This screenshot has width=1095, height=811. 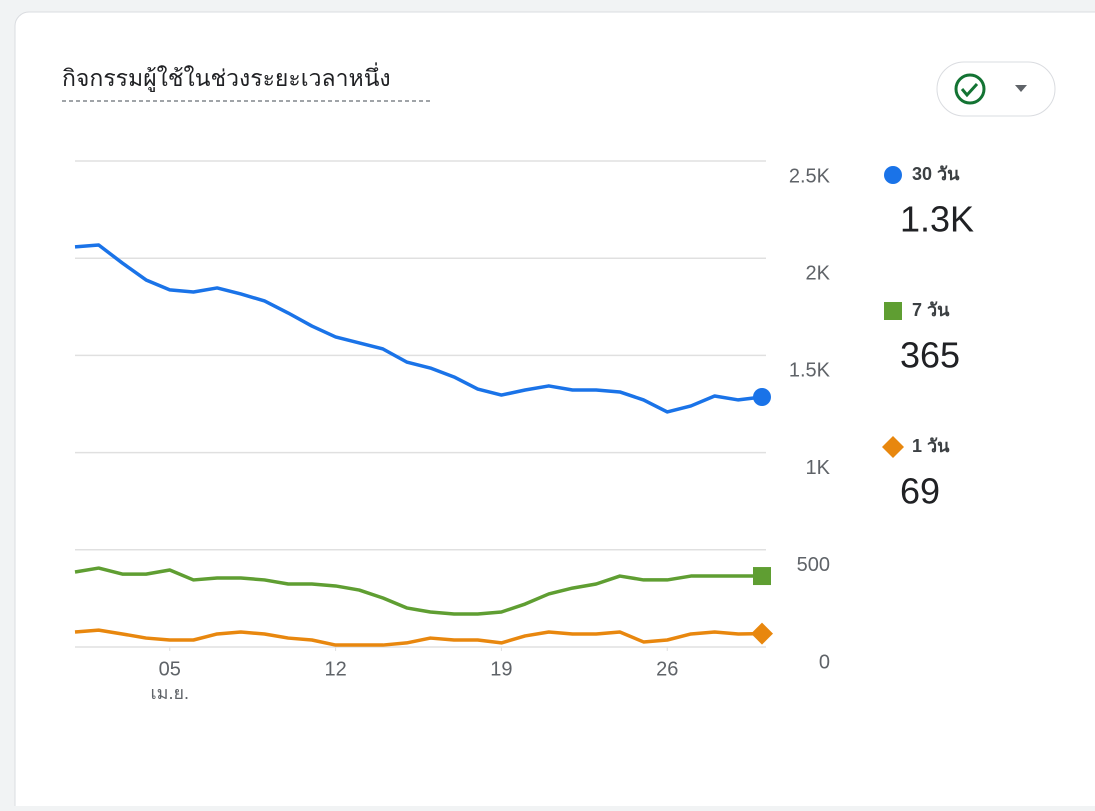 What do you see at coordinates (335, 669) in the screenshot?
I see `x-tick-label: 12` at bounding box center [335, 669].